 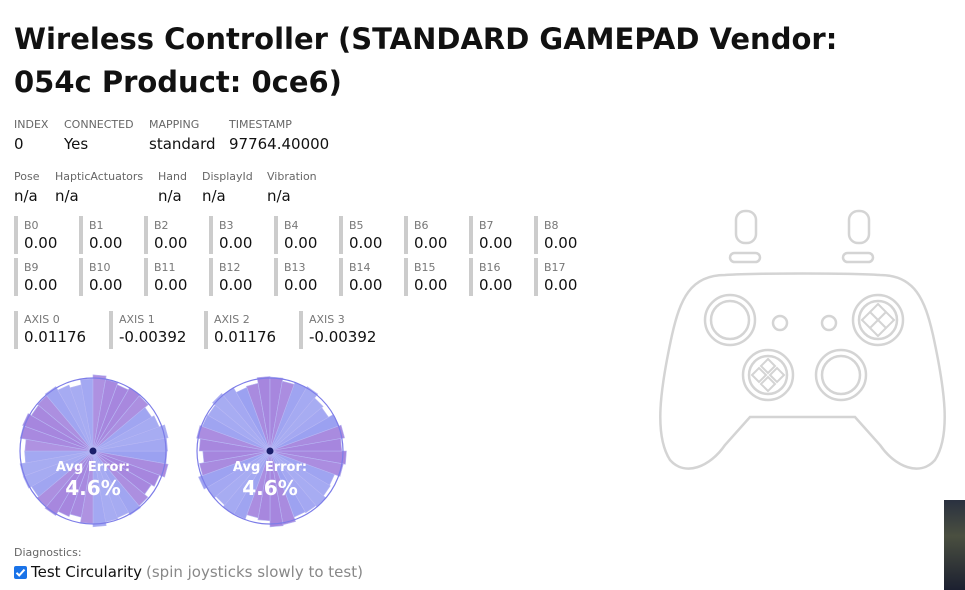 I want to click on button-label: B7, so click(x=486, y=225).